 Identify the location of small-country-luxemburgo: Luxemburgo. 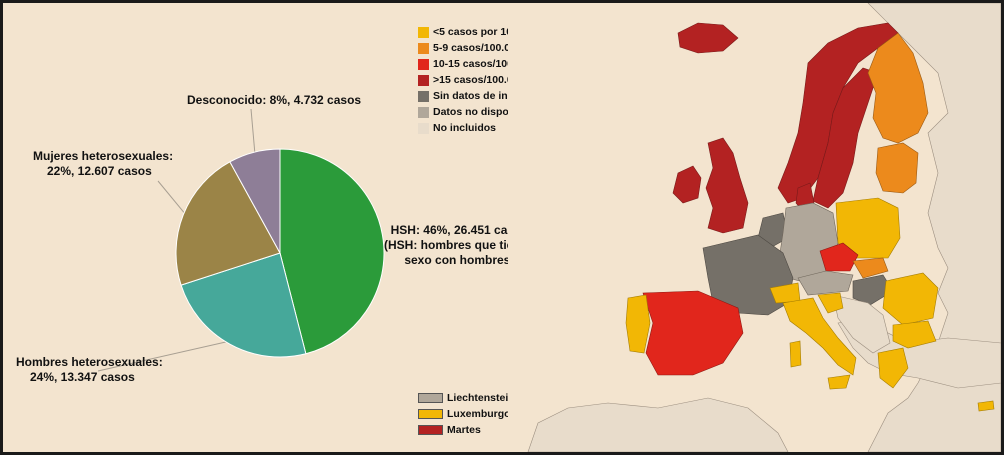
(466, 414).